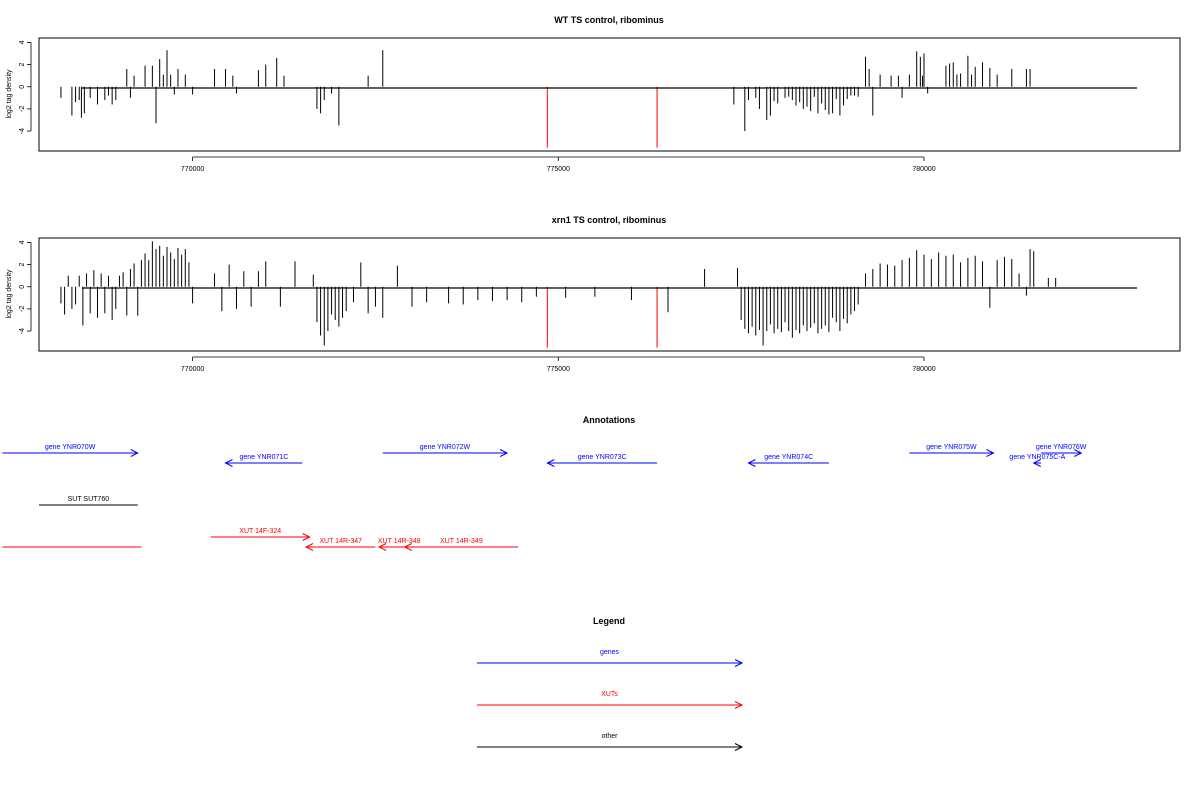 Image resolution: width=1200 pixels, height=800 pixels. I want to click on legend-entries: genes XUTs other, so click(610, 700).